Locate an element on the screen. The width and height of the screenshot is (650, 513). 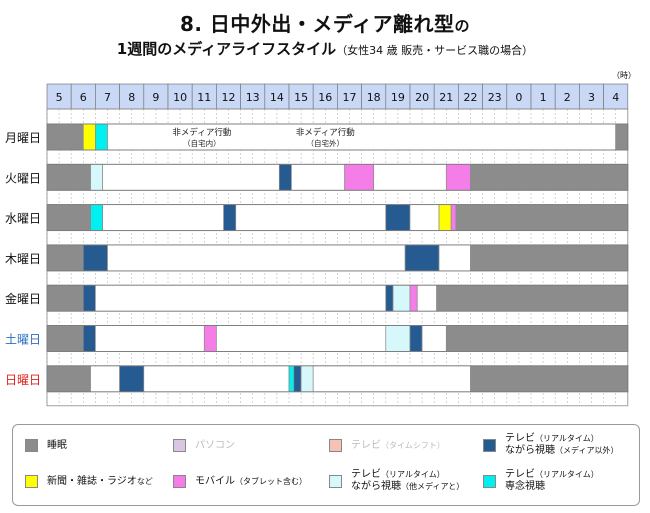
legend-label-note: など is located at coordinates (144, 481).